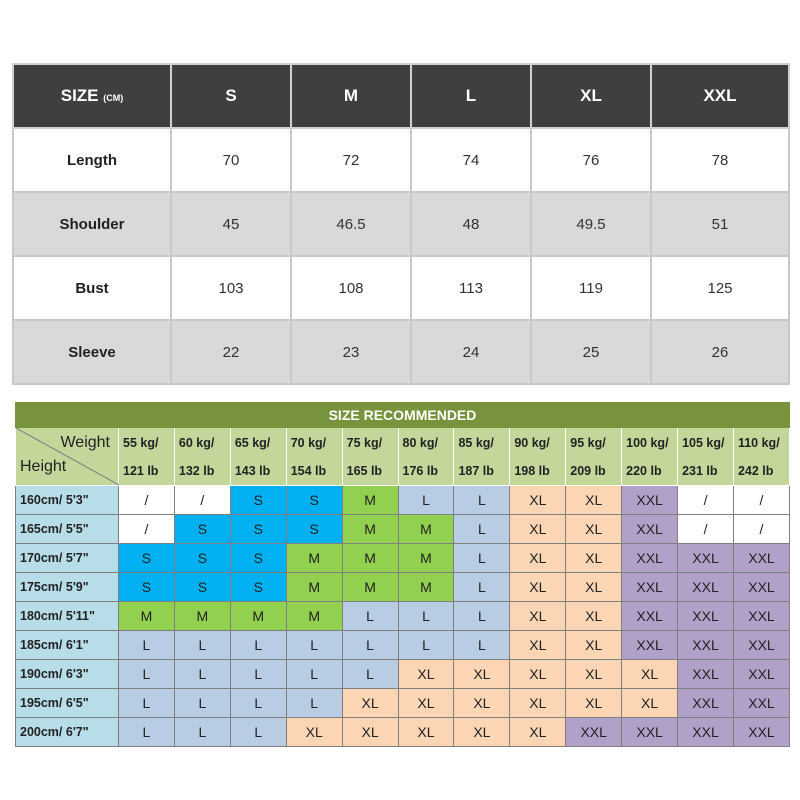  What do you see at coordinates (758, 442) in the screenshot?
I see `weight-kg: 110 kg/` at bounding box center [758, 442].